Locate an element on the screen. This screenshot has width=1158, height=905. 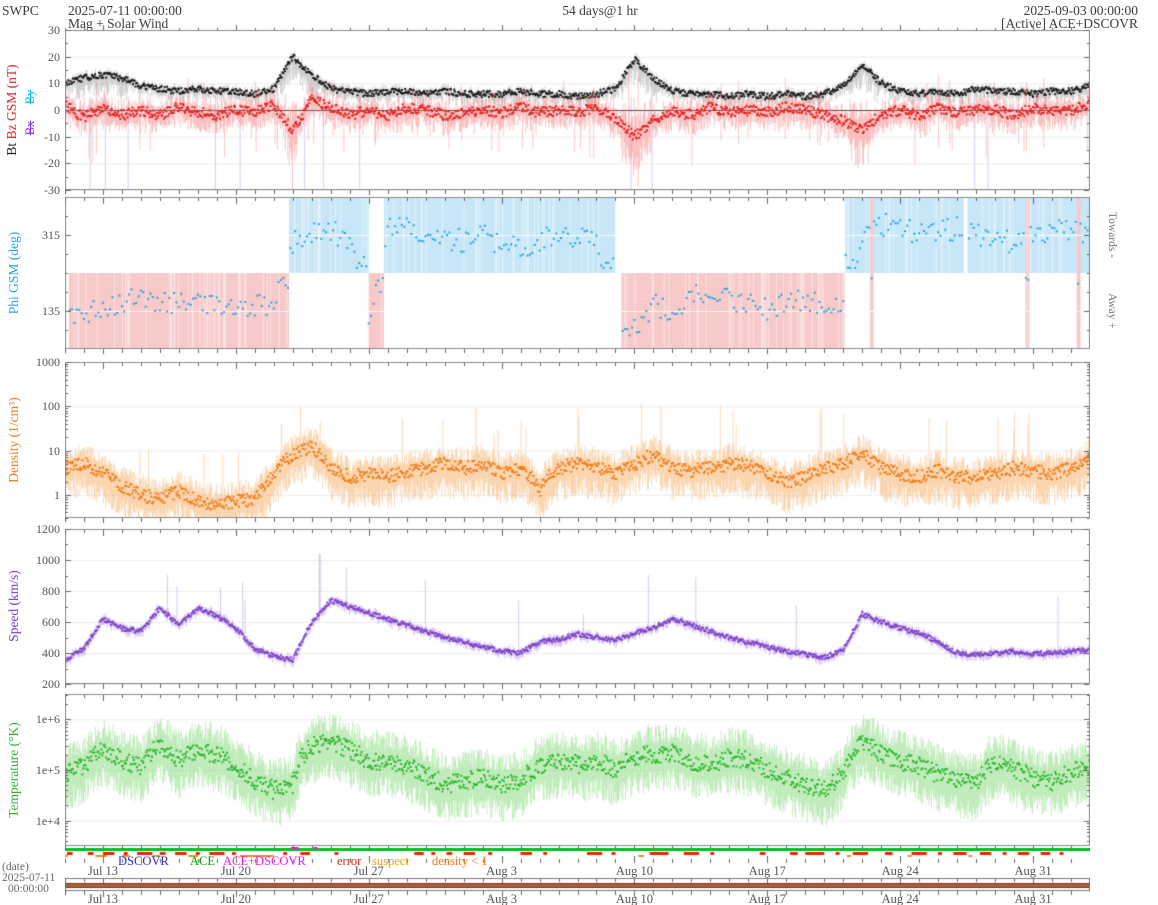
date-label-row2: Jul 27 is located at coordinates (368, 898).